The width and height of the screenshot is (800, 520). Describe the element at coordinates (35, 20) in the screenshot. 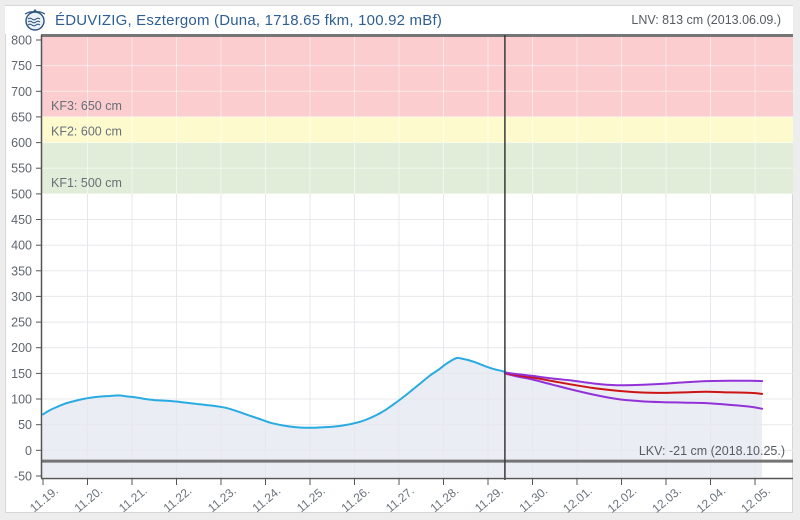

I see `eduvizig-logo-icon` at that location.